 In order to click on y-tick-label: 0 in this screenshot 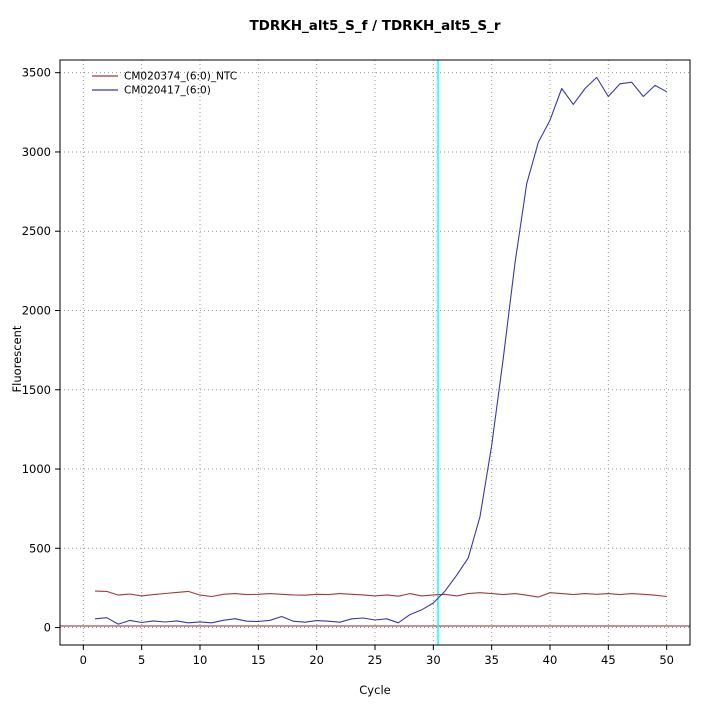, I will do `click(47, 628)`.